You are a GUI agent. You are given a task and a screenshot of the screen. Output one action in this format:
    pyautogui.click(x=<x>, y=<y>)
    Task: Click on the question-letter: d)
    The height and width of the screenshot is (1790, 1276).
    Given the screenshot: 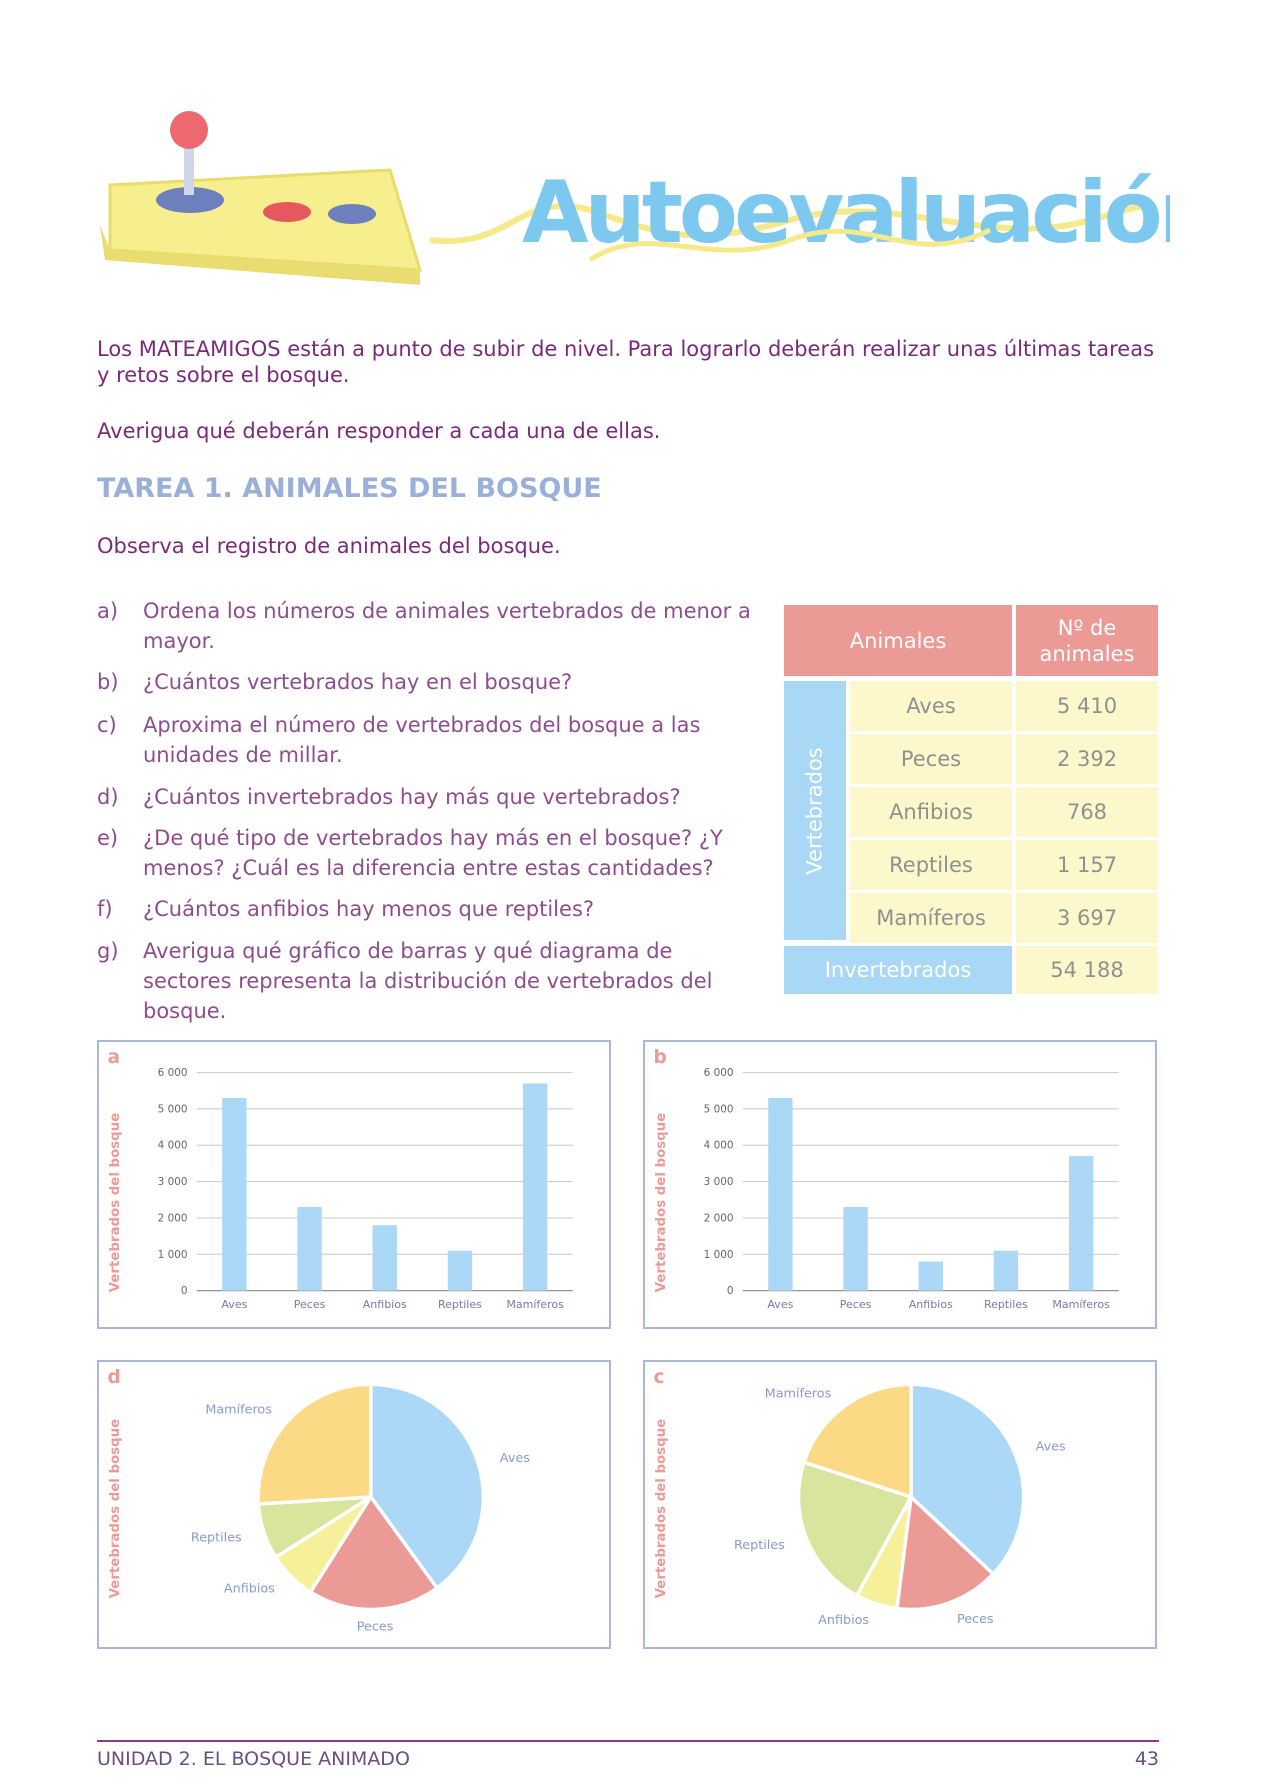 What is the action you would take?
    pyautogui.click(x=108, y=797)
    